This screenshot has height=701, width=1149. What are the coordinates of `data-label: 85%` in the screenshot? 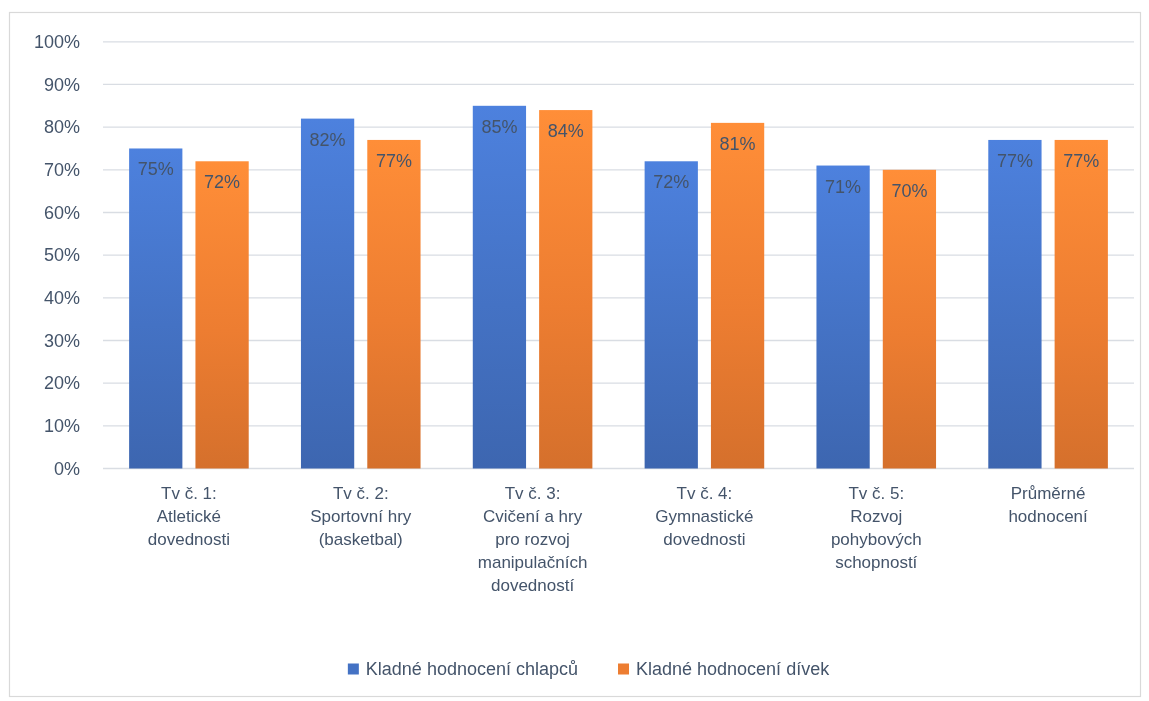 It's located at (499, 126).